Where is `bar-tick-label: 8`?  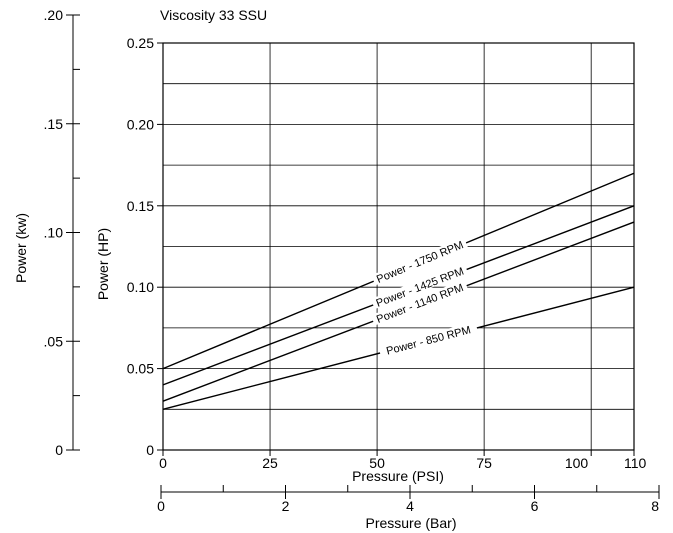 bar-tick-label: 8 is located at coordinates (655, 506).